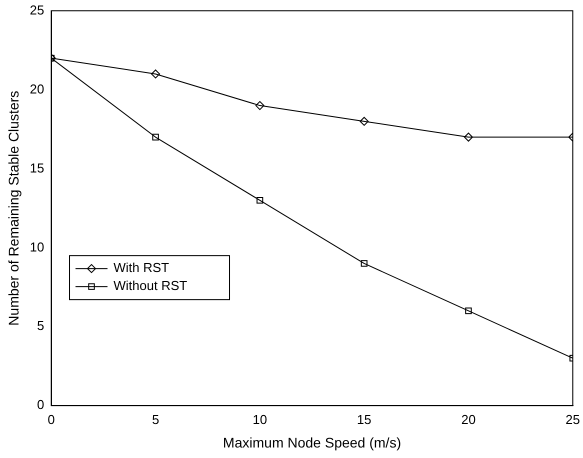 The width and height of the screenshot is (583, 458). Describe the element at coordinates (573, 419) in the screenshot. I see `x-tick-label: 25` at that location.